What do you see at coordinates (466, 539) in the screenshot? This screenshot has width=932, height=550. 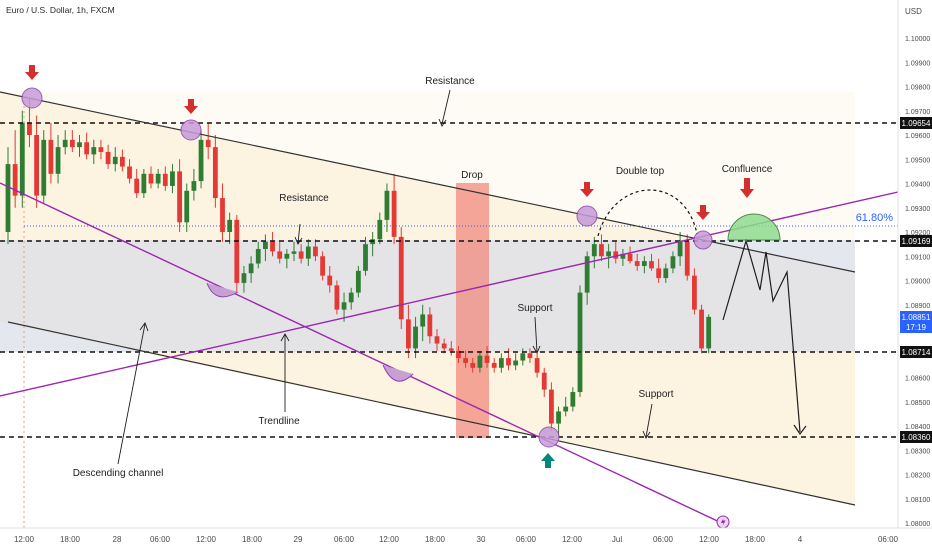 I see `time-axis-panel` at bounding box center [466, 539].